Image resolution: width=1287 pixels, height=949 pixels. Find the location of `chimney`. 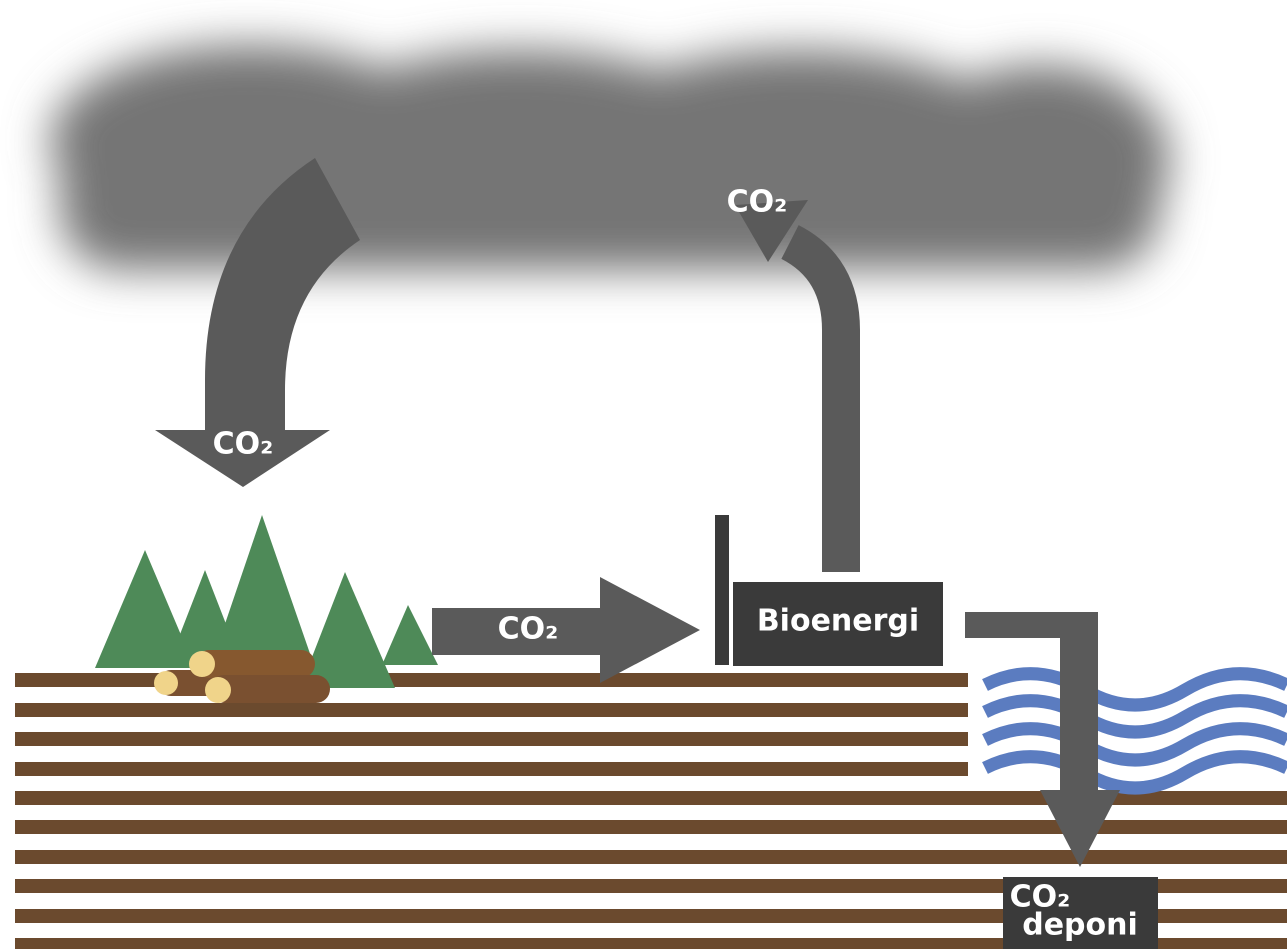

chimney is located at coordinates (722, 590).